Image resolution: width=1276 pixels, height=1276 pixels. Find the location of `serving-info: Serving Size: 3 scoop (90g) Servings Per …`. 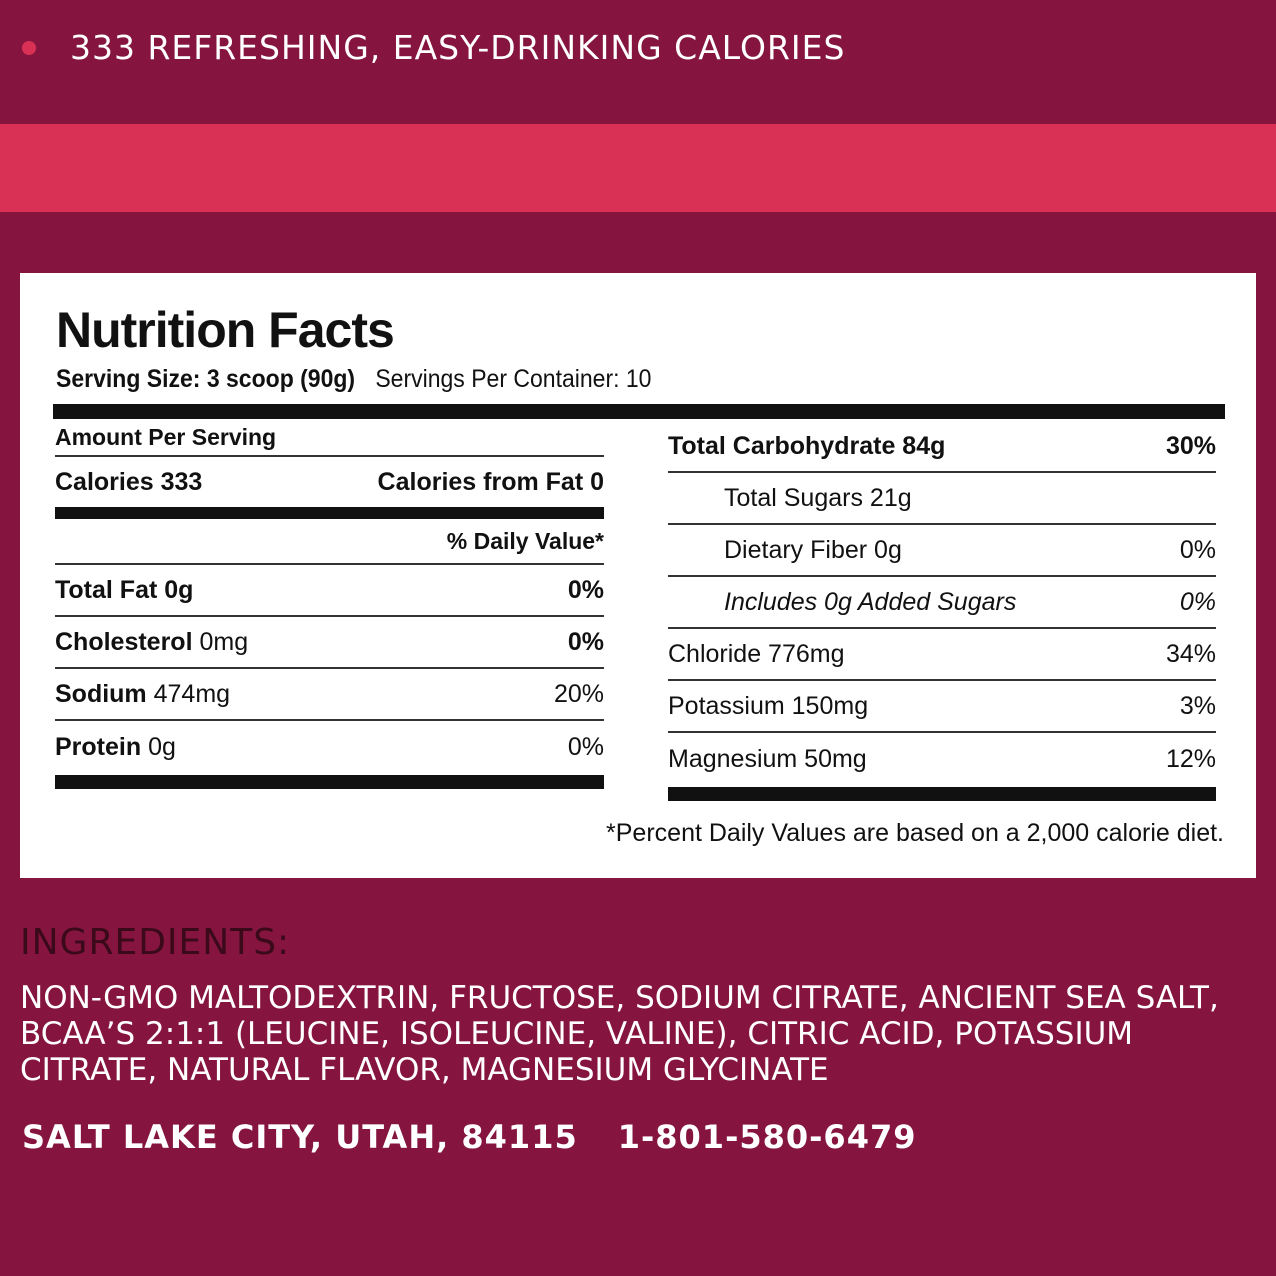

serving-info: Serving Size: 3 scoop (90g) Servings Per … is located at coordinates (353, 379).